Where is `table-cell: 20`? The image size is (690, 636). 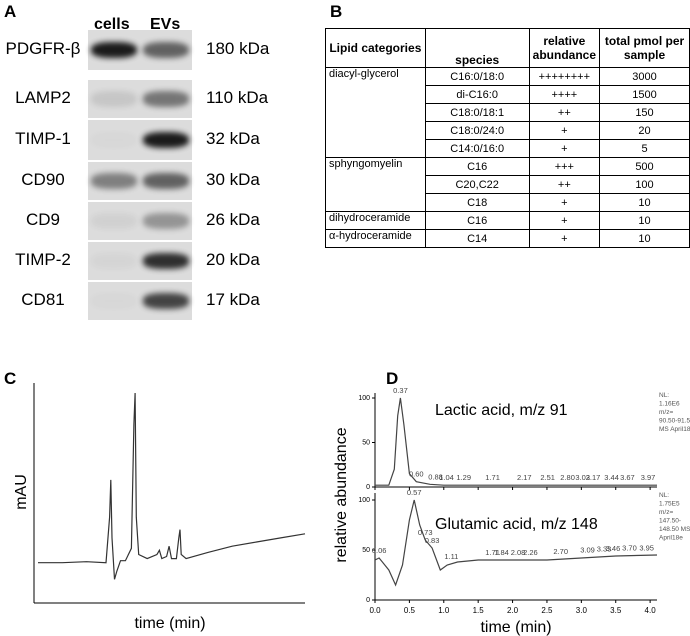 table-cell: 20 is located at coordinates (644, 130).